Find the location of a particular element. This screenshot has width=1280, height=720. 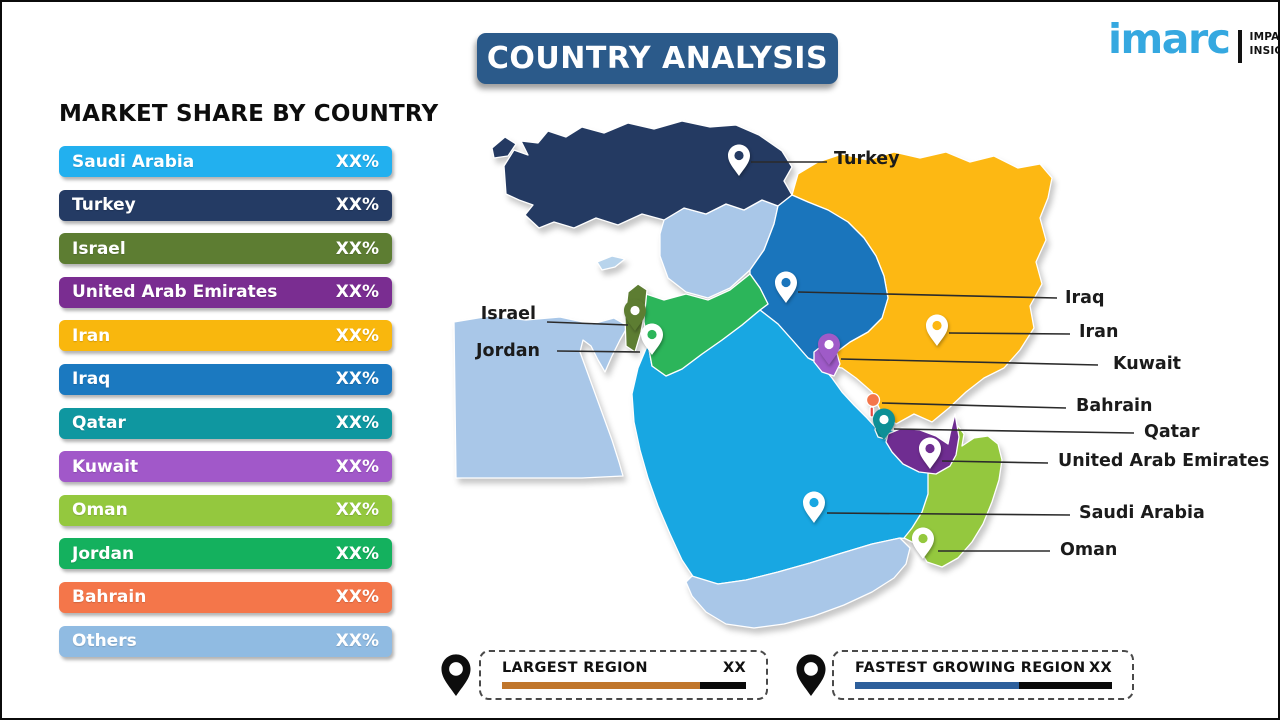

logo-divider is located at coordinates (1240, 46).